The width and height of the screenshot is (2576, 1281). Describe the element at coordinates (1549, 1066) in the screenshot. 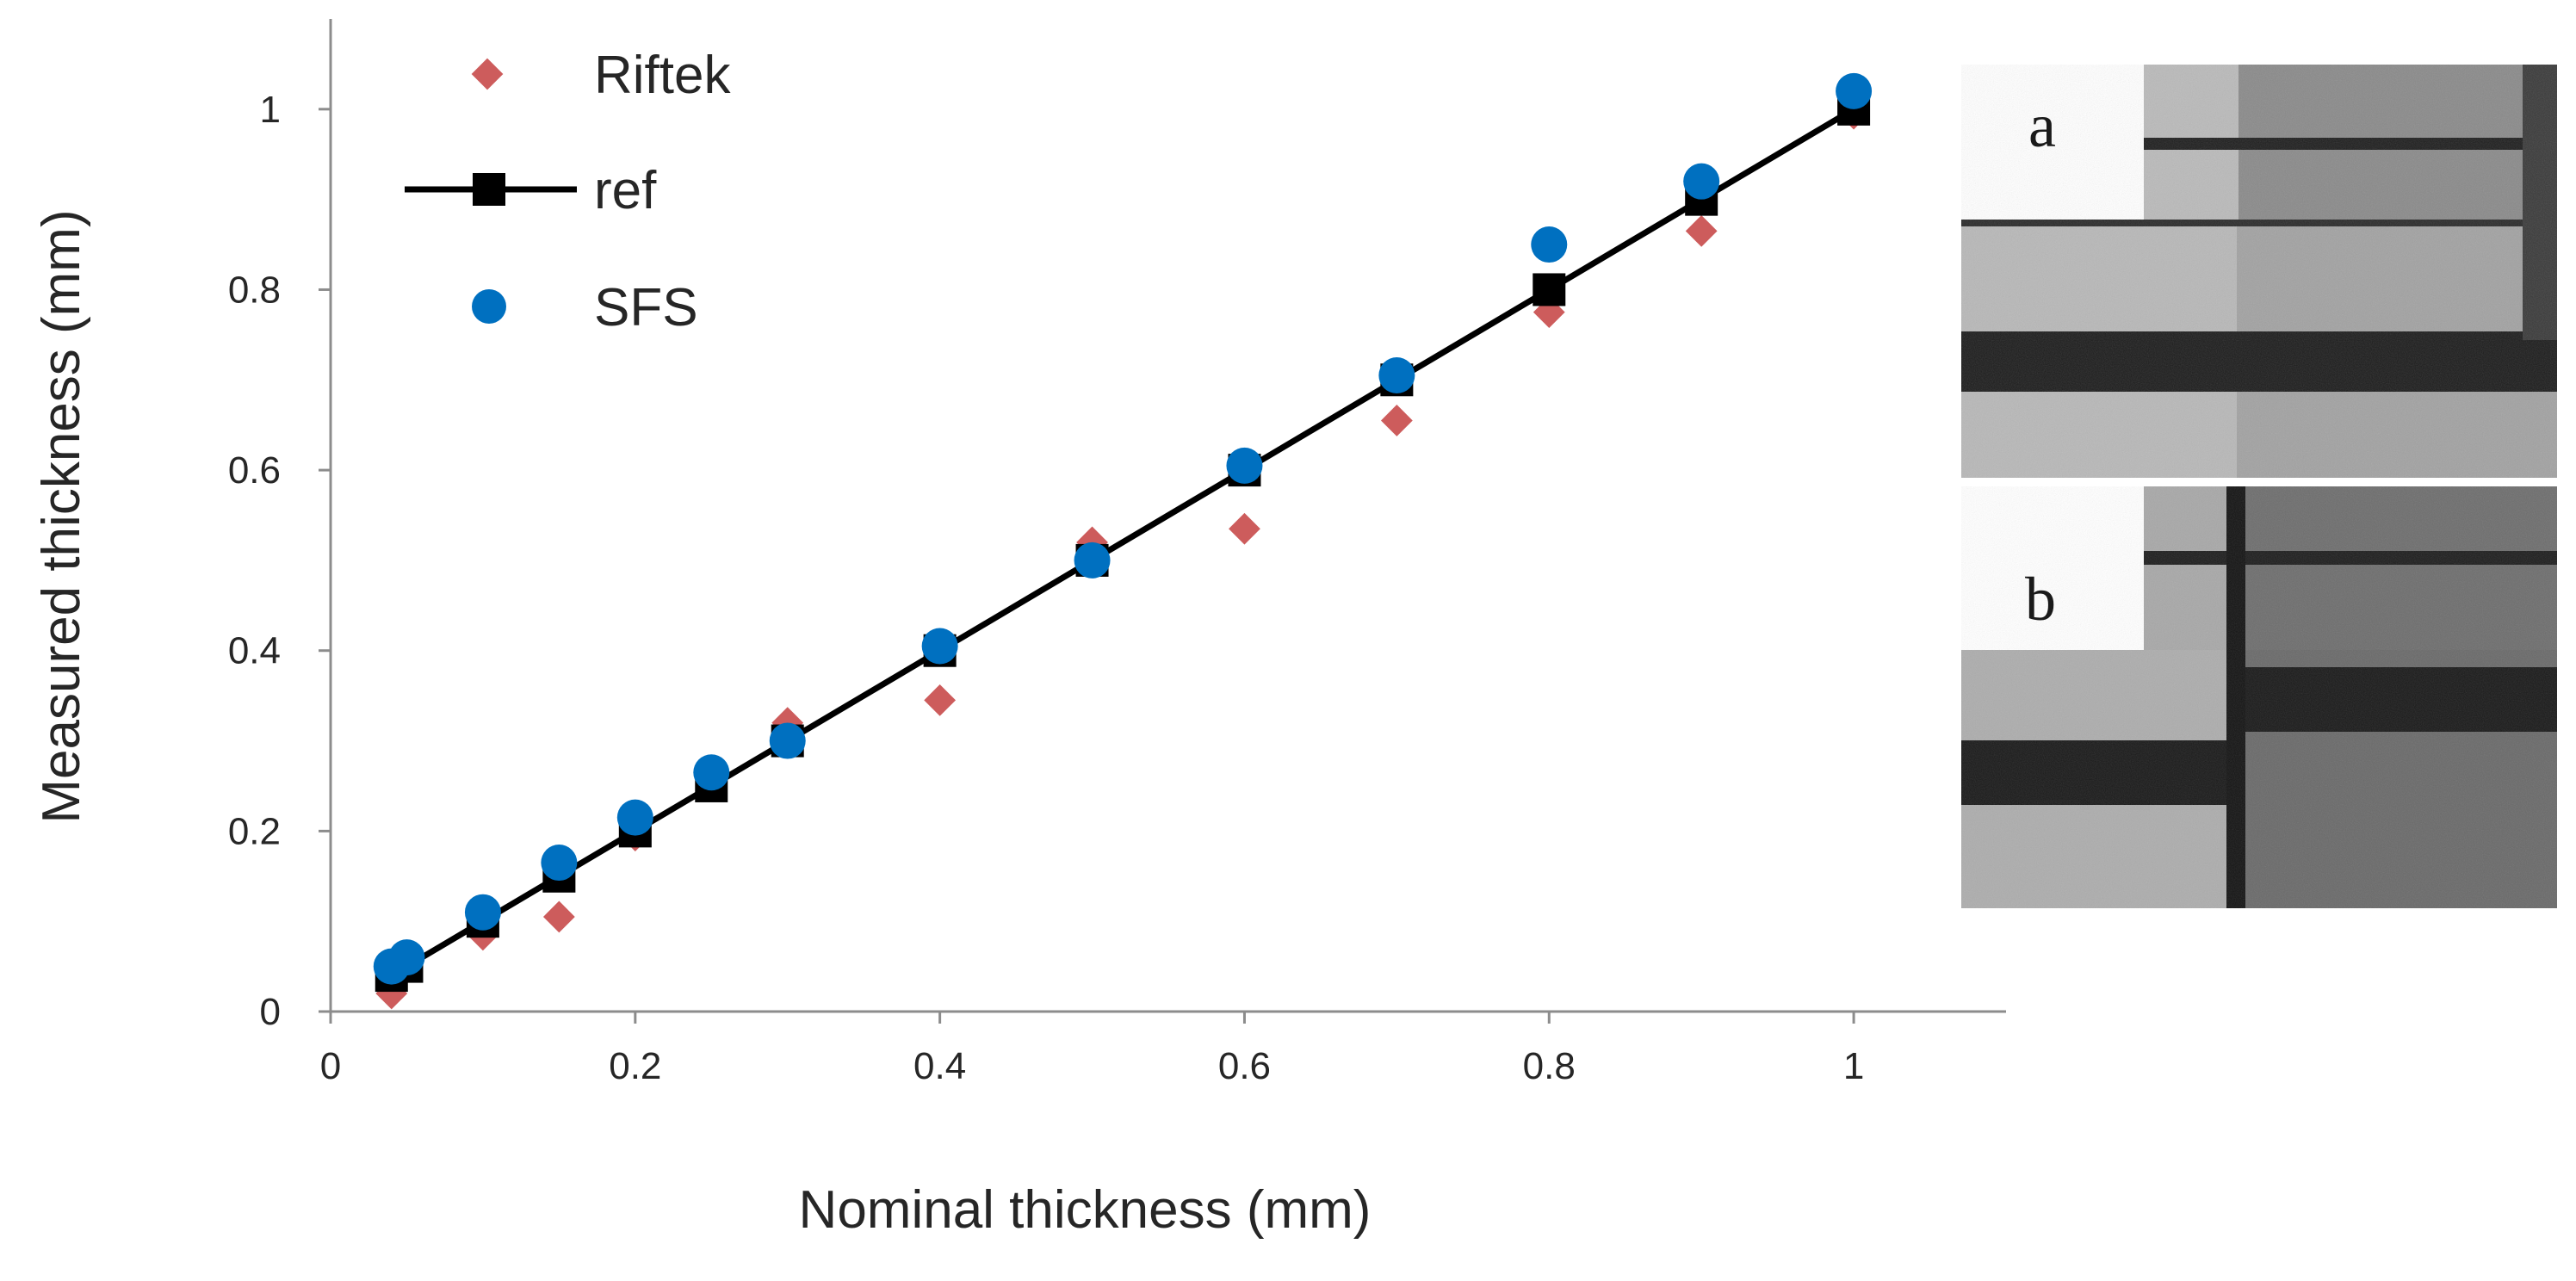

I see `x-tick-label: 0.8` at that location.